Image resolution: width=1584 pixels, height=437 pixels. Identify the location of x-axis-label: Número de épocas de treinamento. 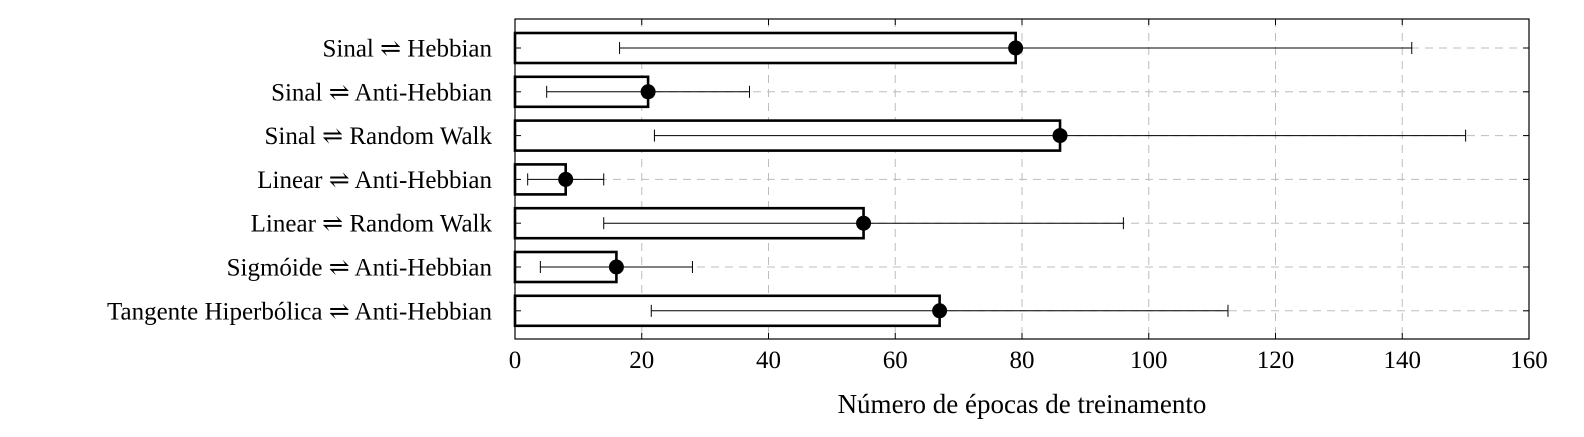
(1022, 404).